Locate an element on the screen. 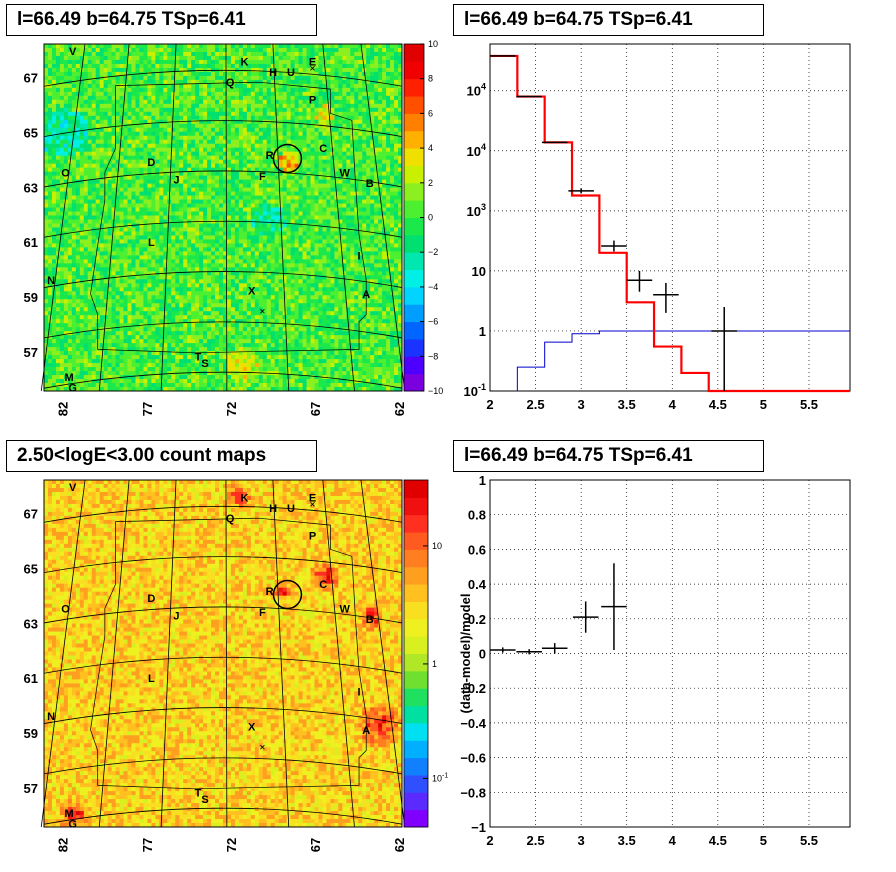  tsmap-xtick-label: 72 is located at coordinates (231, 409).